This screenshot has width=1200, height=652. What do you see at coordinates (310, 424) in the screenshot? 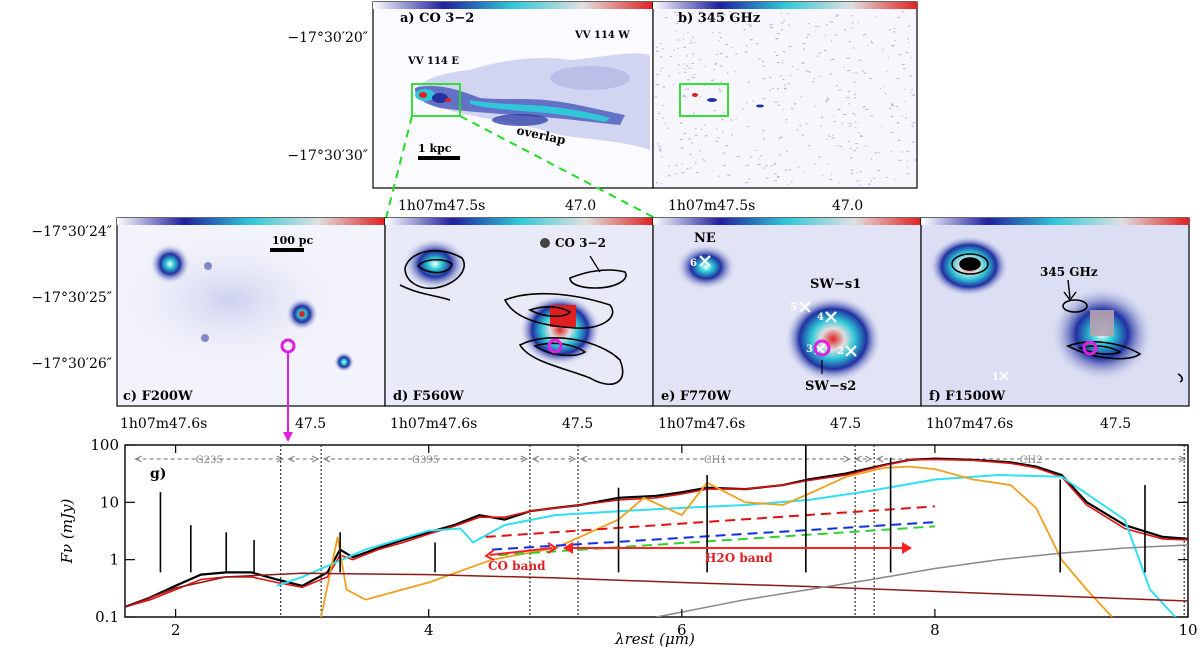
I see `ra-tick-c-2: 47.5` at bounding box center [310, 424].